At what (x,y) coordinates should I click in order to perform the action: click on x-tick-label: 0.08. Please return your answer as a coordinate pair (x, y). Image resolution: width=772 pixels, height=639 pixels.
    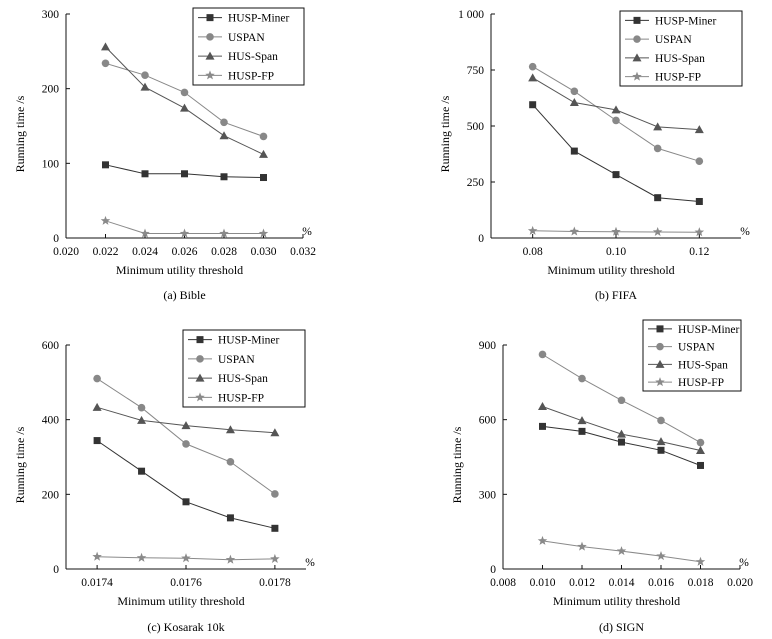
    Looking at the image, I should click on (533, 252).